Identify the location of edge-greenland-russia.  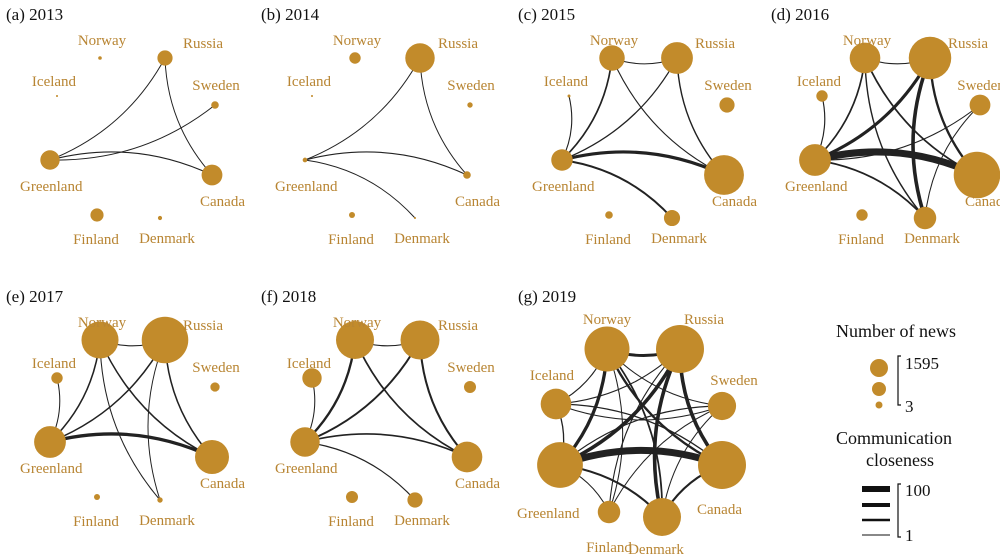
(107, 109).